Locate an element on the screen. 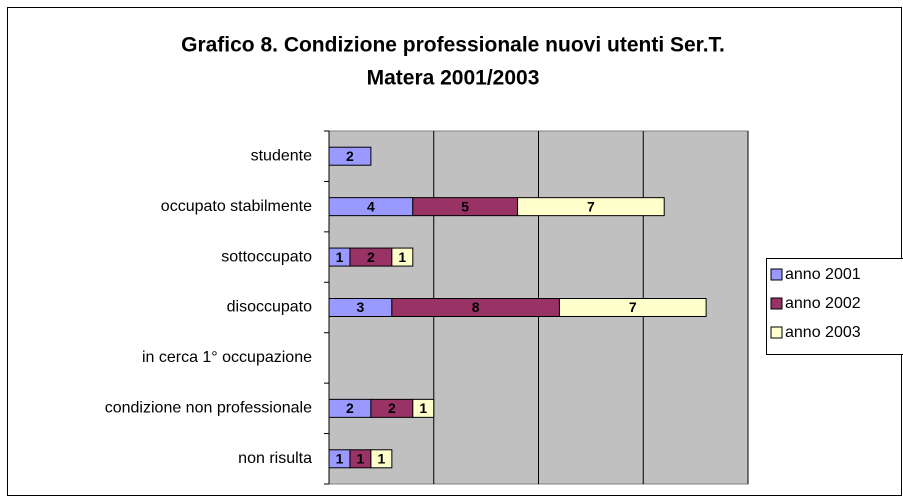  y-tick-label: disoccupato is located at coordinates (269, 307).